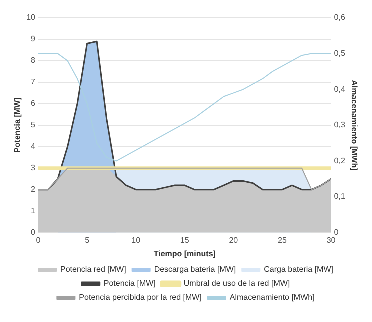  What do you see at coordinates (331, 240) in the screenshot?
I see `x-tick-label: 30` at bounding box center [331, 240].